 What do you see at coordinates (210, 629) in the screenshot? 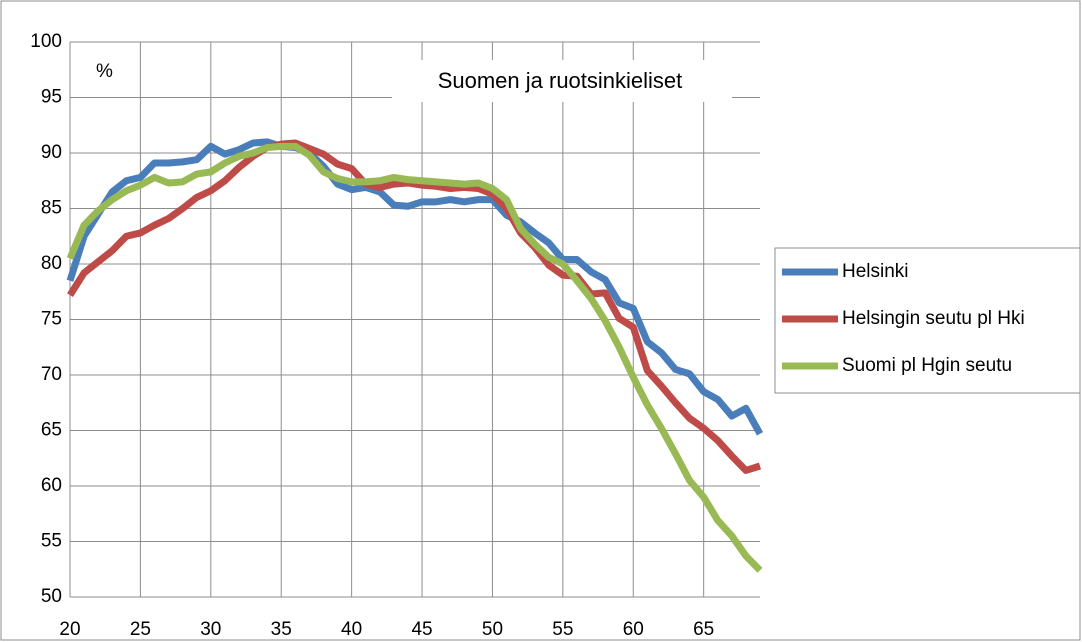
I see `x-tick-label: 30` at bounding box center [210, 629].